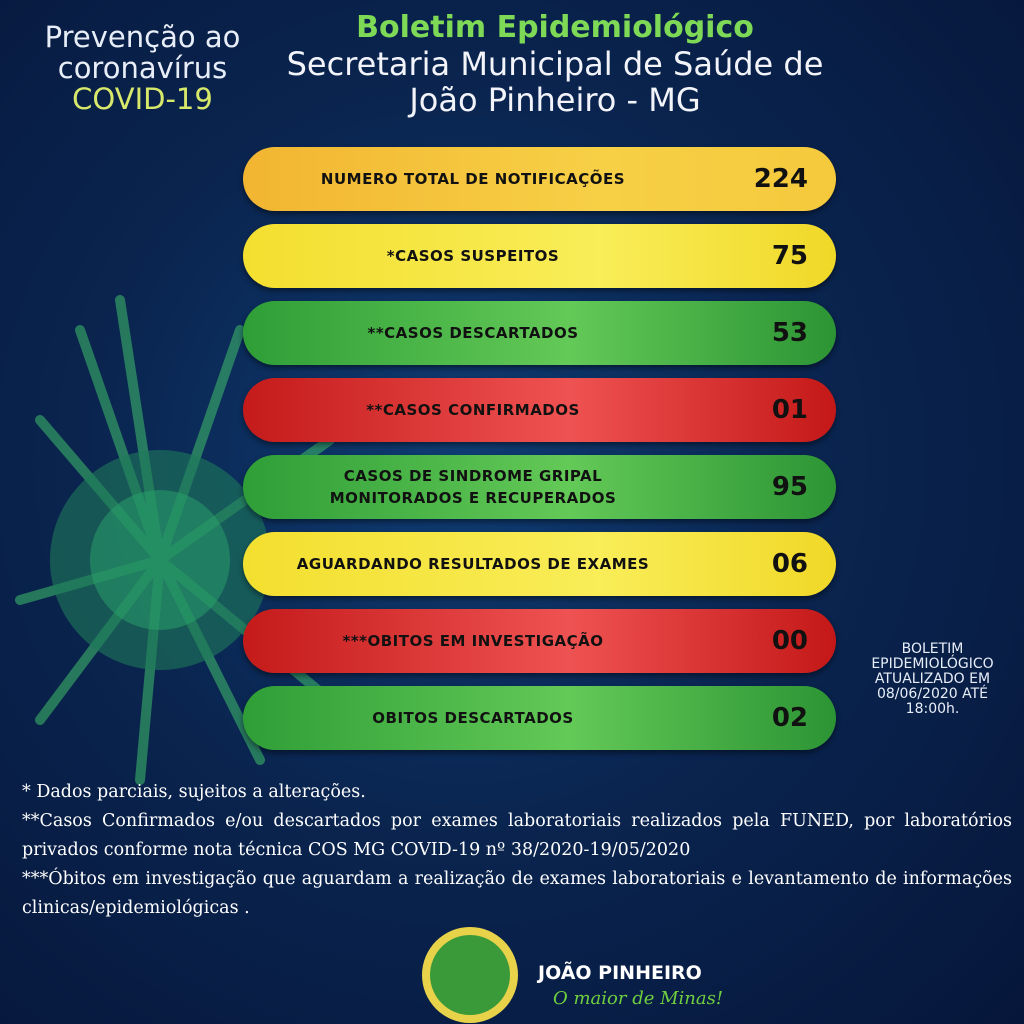  What do you see at coordinates (780, 179) in the screenshot?
I see `stat-value: 224` at bounding box center [780, 179].